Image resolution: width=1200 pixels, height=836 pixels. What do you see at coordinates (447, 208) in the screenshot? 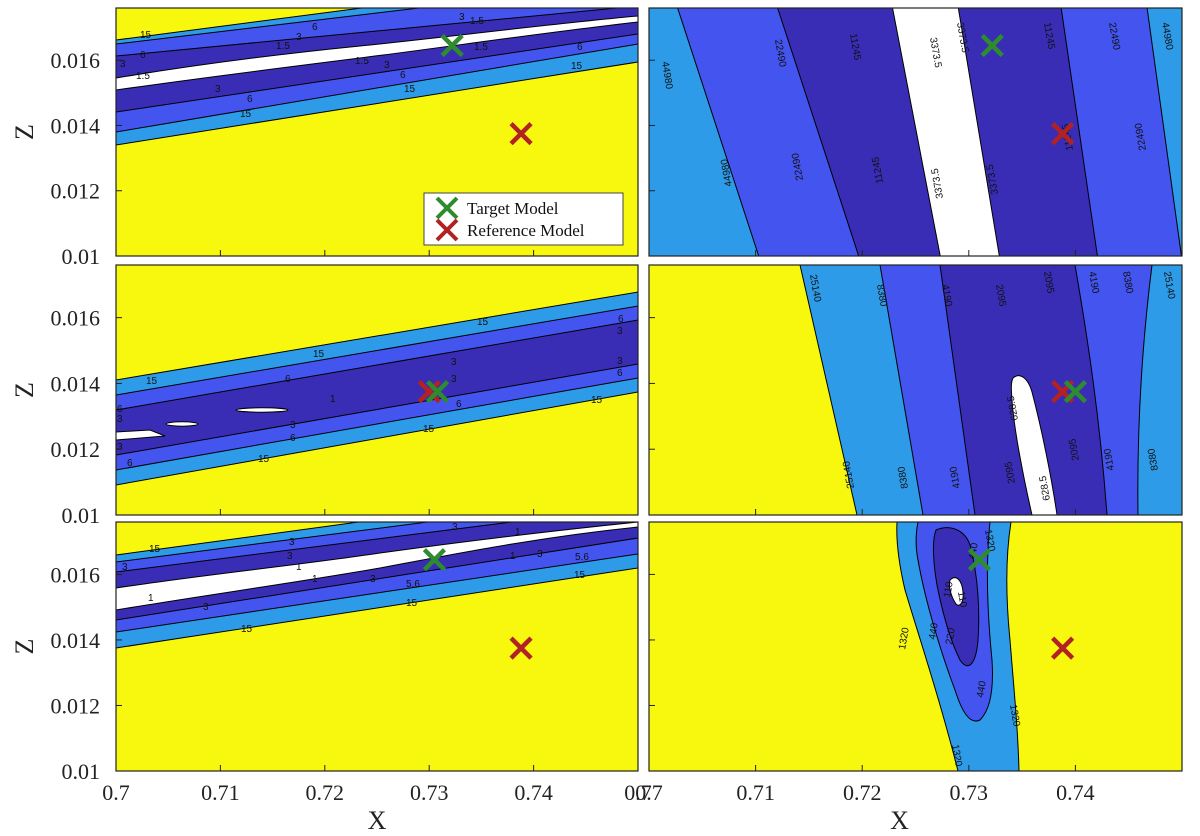
I see `legend-target-marker` at bounding box center [447, 208].